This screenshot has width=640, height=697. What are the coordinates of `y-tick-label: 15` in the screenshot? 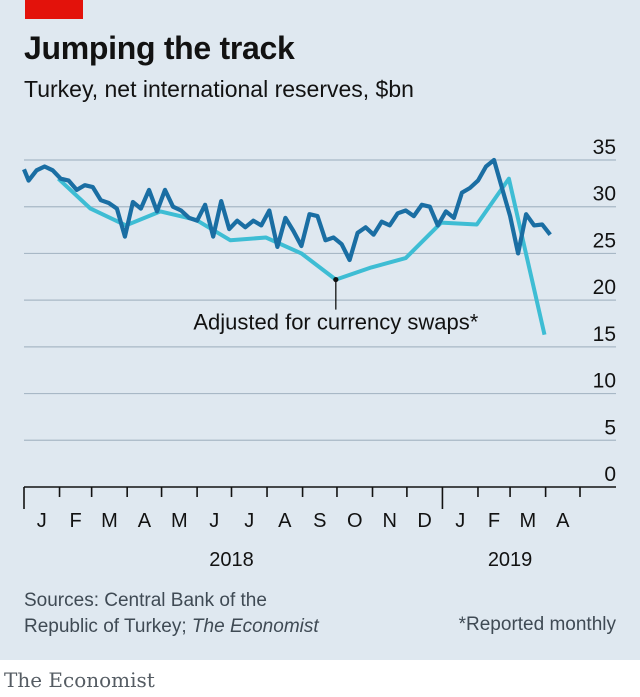 It's located at (604, 334).